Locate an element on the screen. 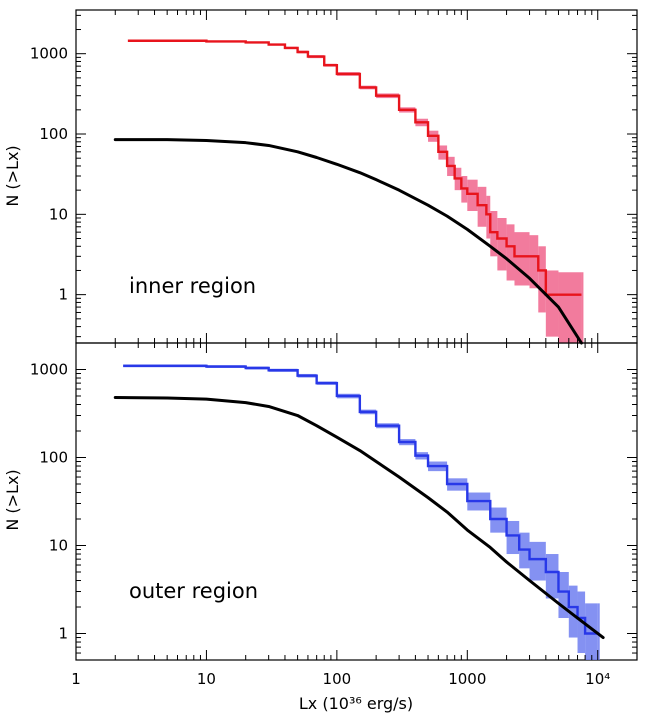 Image resolution: width=666 pixels, height=719 pixels. x-axis-label: Lx (10³⁶ erg/s) is located at coordinates (356, 703).